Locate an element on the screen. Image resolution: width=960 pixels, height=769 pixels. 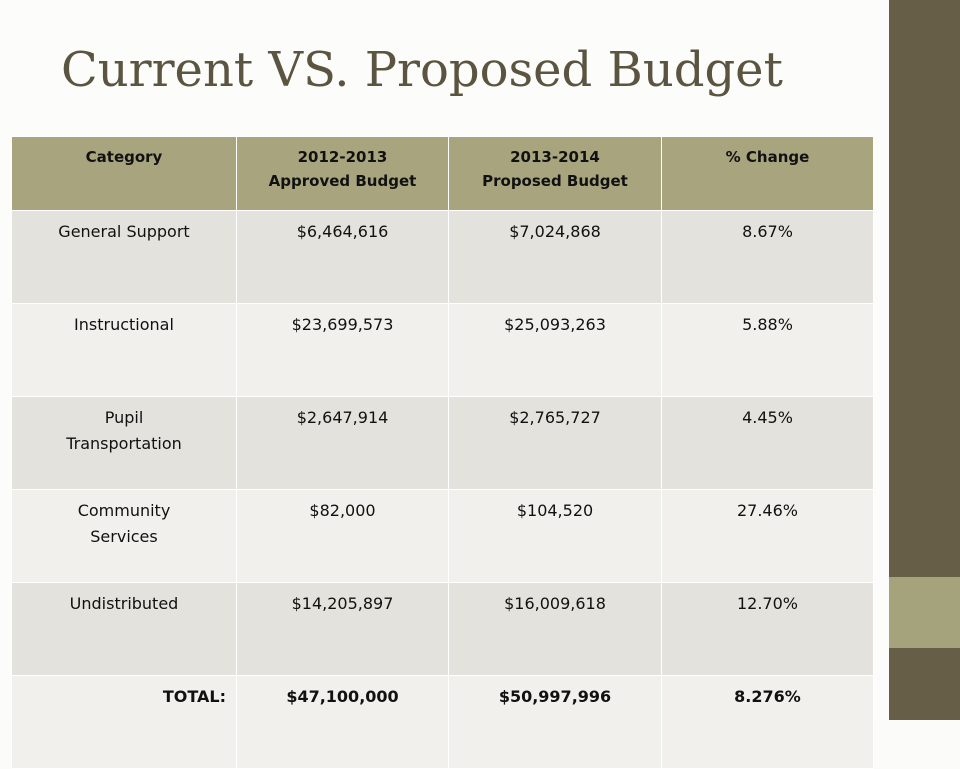
category-label-line1: Community is located at coordinates (124, 510).